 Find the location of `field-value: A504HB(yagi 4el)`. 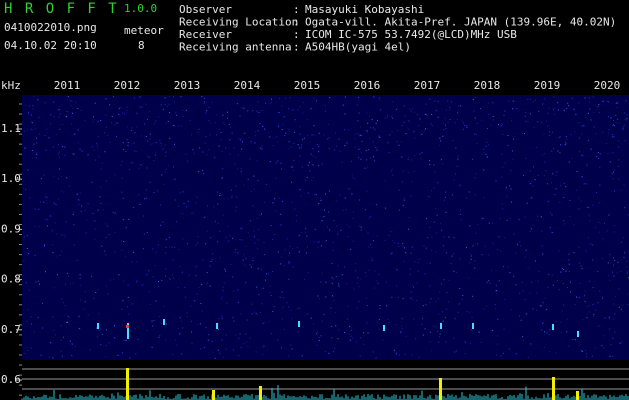

field-value: A504HB(yagi 4el) is located at coordinates (358, 47).